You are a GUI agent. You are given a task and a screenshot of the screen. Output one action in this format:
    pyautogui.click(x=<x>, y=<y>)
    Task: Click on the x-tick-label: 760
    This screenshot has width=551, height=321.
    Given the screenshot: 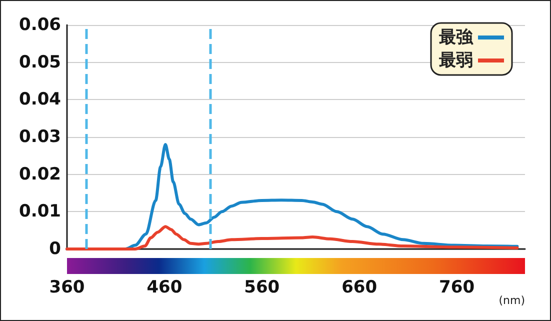 What is the action you would take?
    pyautogui.click(x=457, y=288)
    